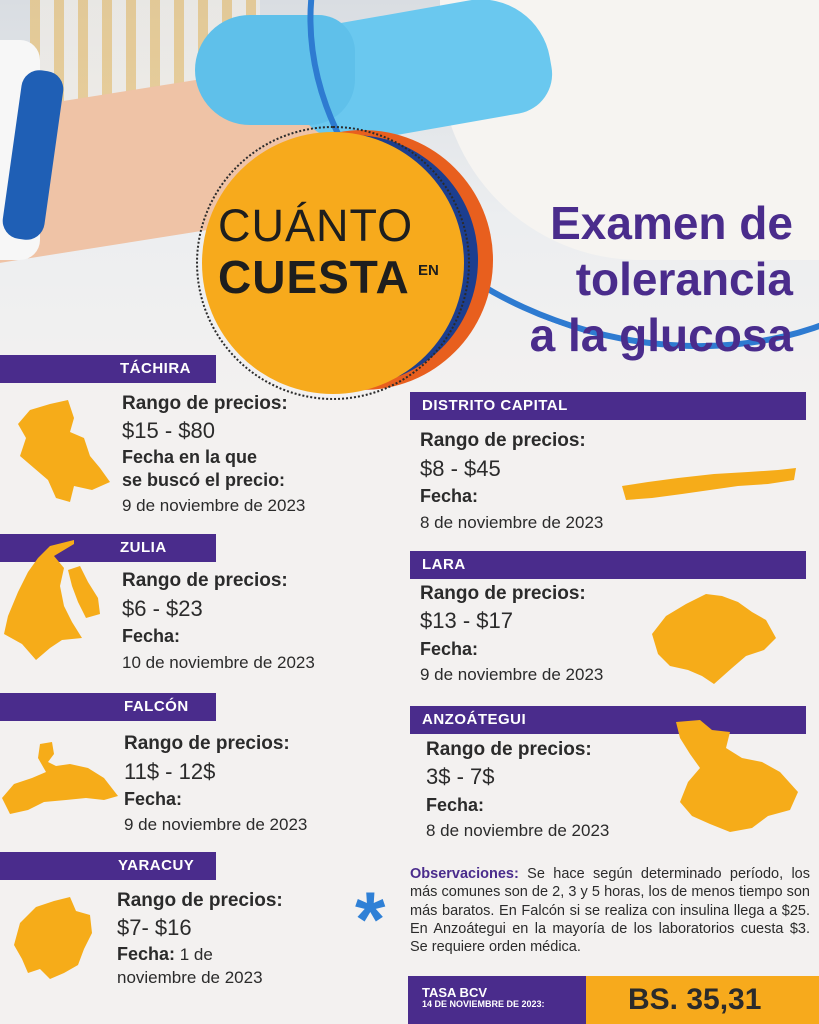  I want to click on glove-left, so click(275, 70).